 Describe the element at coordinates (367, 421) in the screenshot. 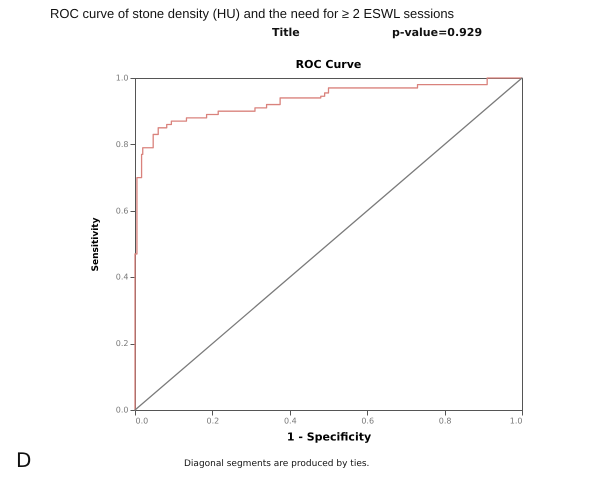

I see `x-tick-label: 0.6` at that location.